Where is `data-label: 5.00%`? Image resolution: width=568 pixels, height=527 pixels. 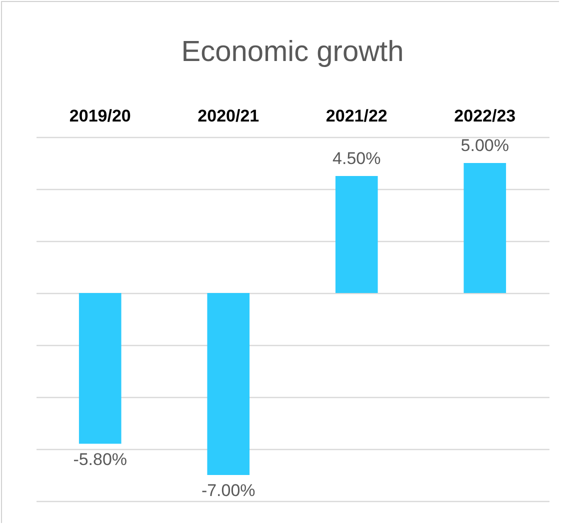 data-label: 5.00% is located at coordinates (484, 145).